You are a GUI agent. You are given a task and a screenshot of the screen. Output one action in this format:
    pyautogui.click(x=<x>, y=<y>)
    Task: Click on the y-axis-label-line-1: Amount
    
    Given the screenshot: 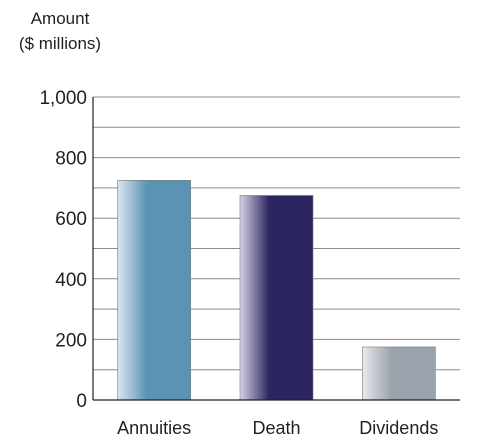 What is the action you would take?
    pyautogui.click(x=60, y=18)
    